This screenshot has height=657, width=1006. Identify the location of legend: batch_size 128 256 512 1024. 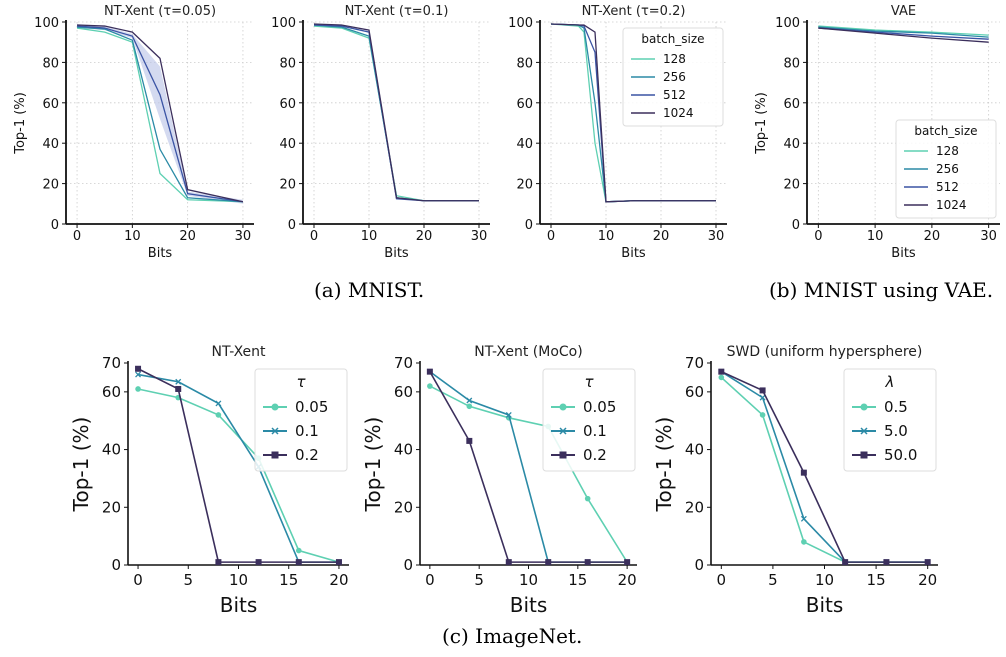
(946, 169).